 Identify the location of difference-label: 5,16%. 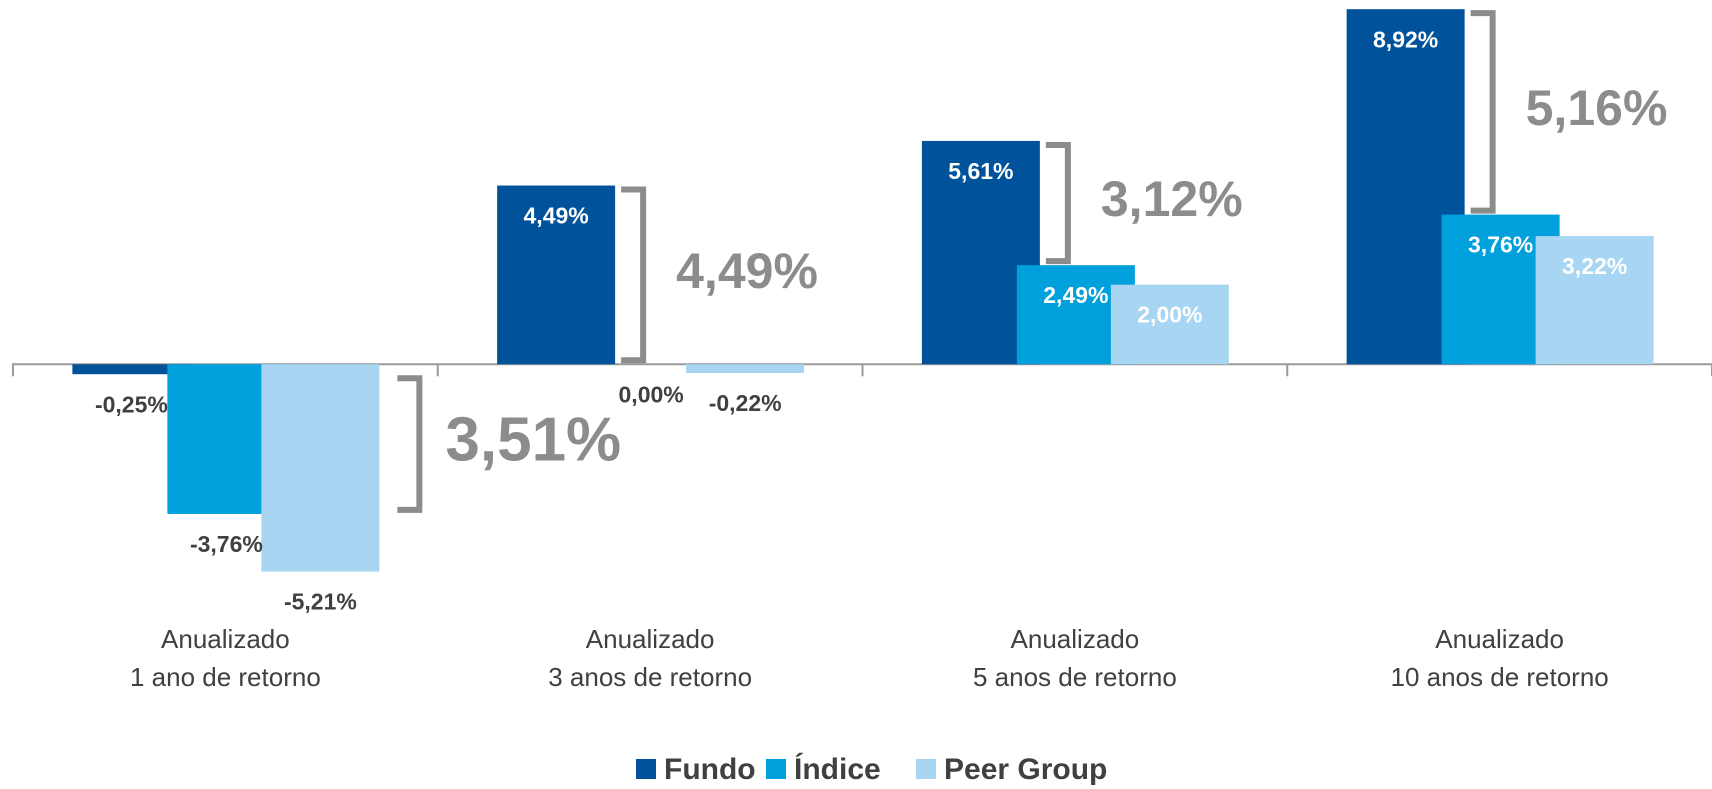
(1597, 108).